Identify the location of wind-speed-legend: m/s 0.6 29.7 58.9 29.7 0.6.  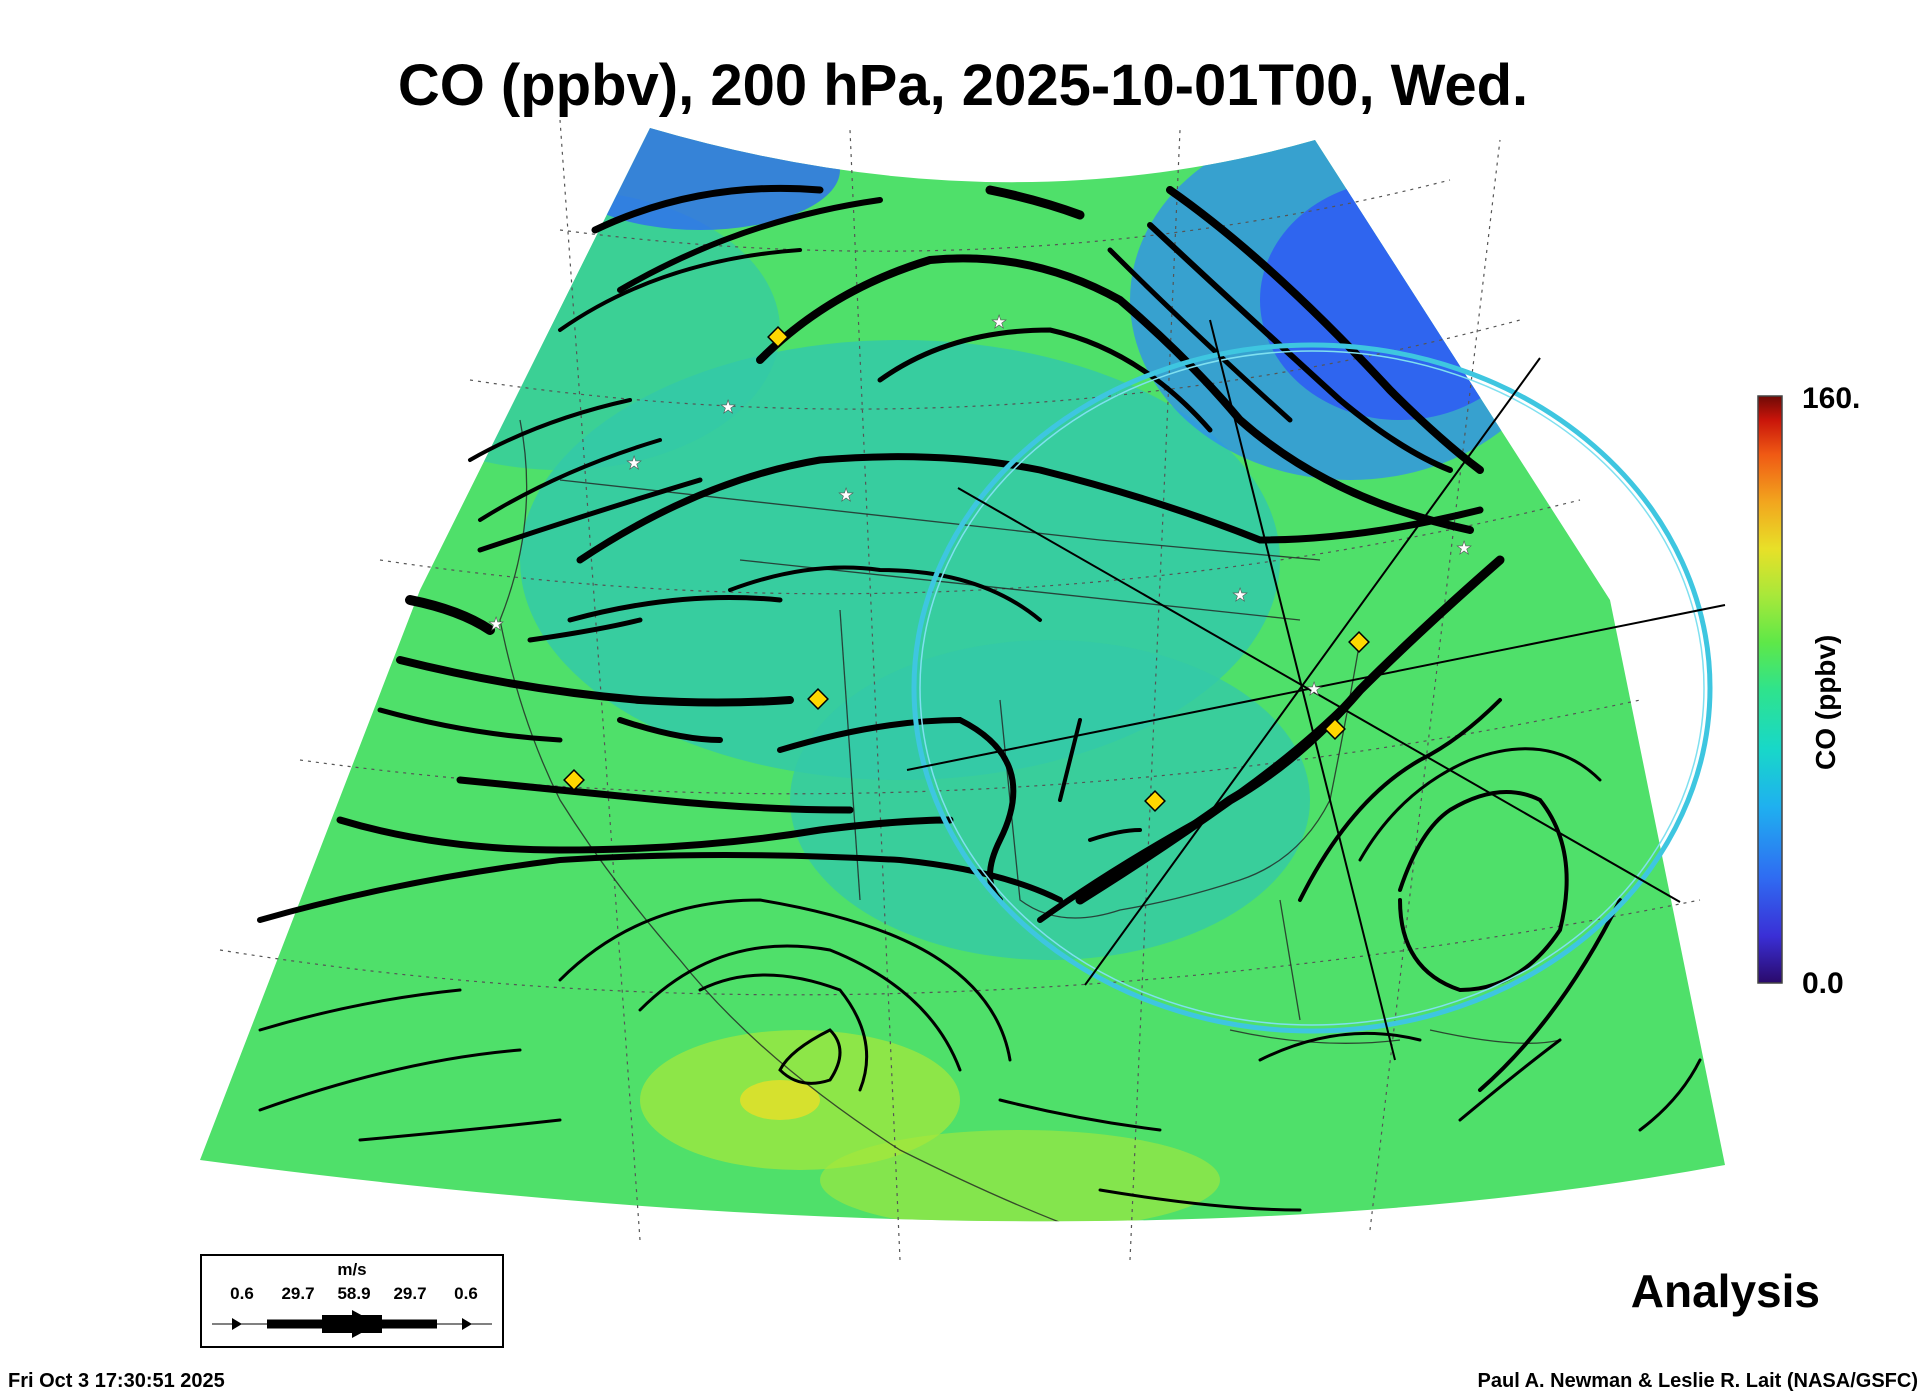
(352, 1301).